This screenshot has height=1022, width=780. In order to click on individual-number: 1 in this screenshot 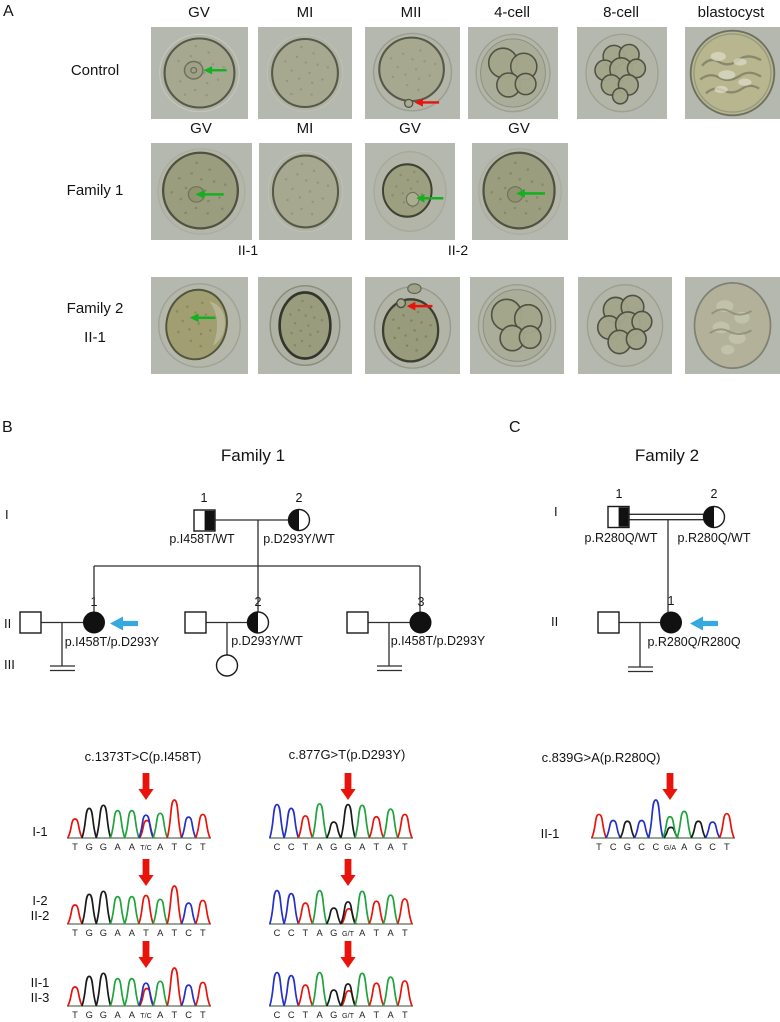, I will do `click(671, 601)`.